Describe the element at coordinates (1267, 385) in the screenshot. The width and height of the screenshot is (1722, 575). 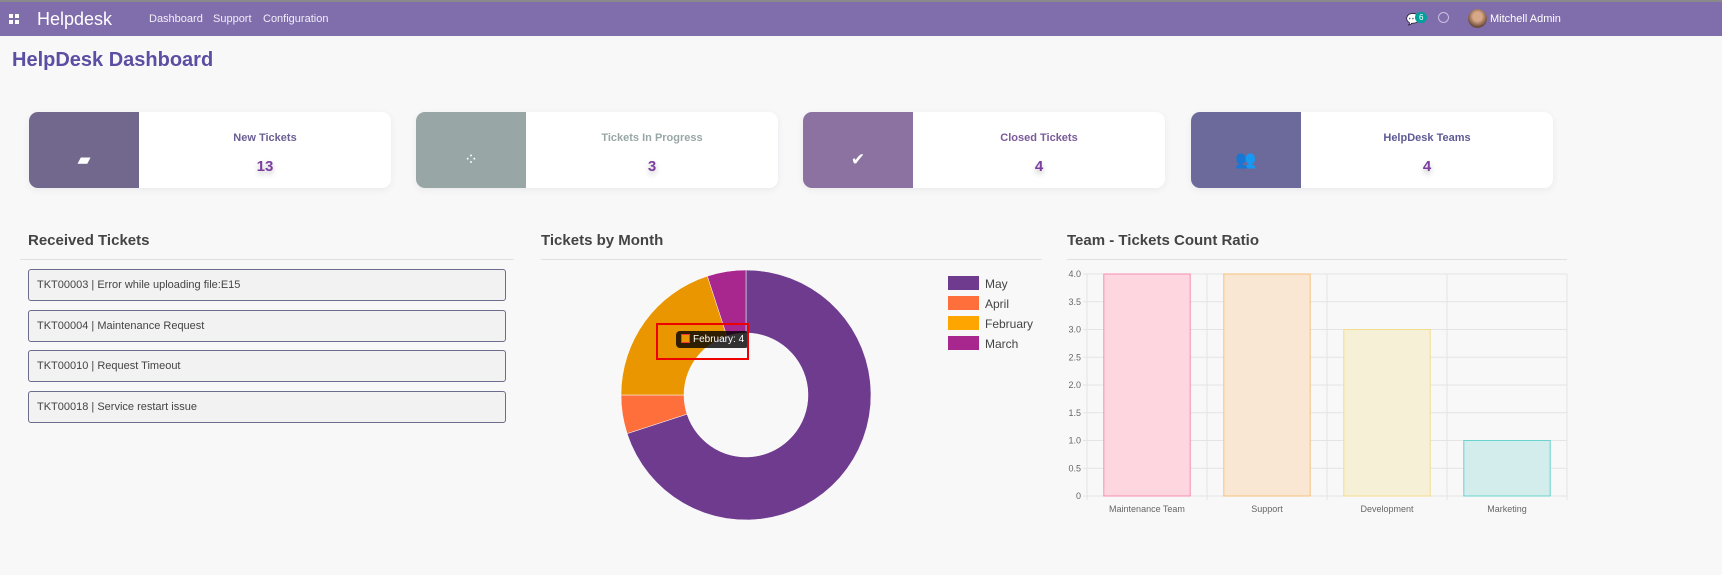
I see `bar-support` at that location.